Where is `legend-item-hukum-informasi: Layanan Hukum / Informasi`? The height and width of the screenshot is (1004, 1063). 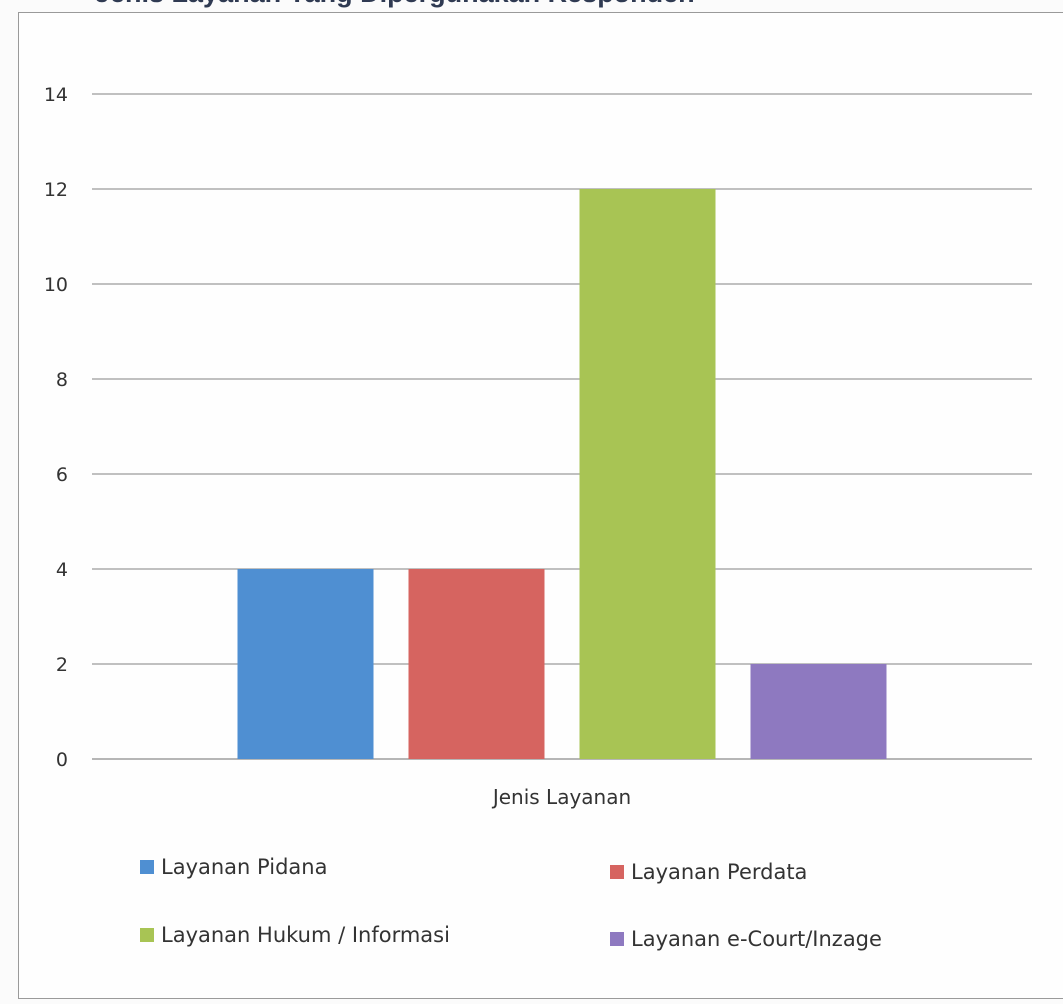 legend-item-hukum-informasi: Layanan Hukum / Informasi is located at coordinates (295, 935).